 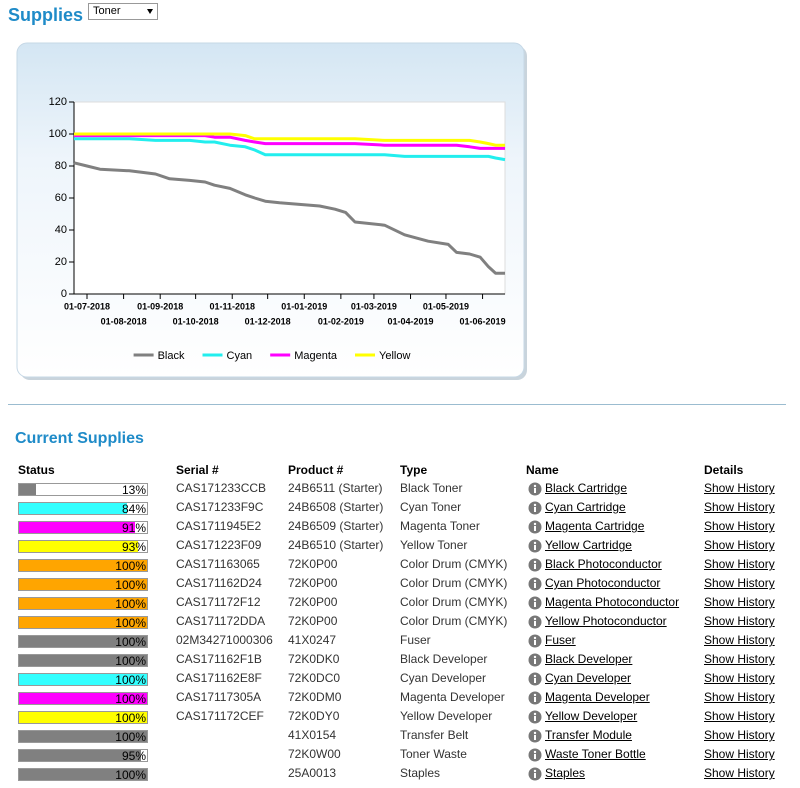 I want to click on supply-name-link: Yellow Photoconductor, so click(x=606, y=621).